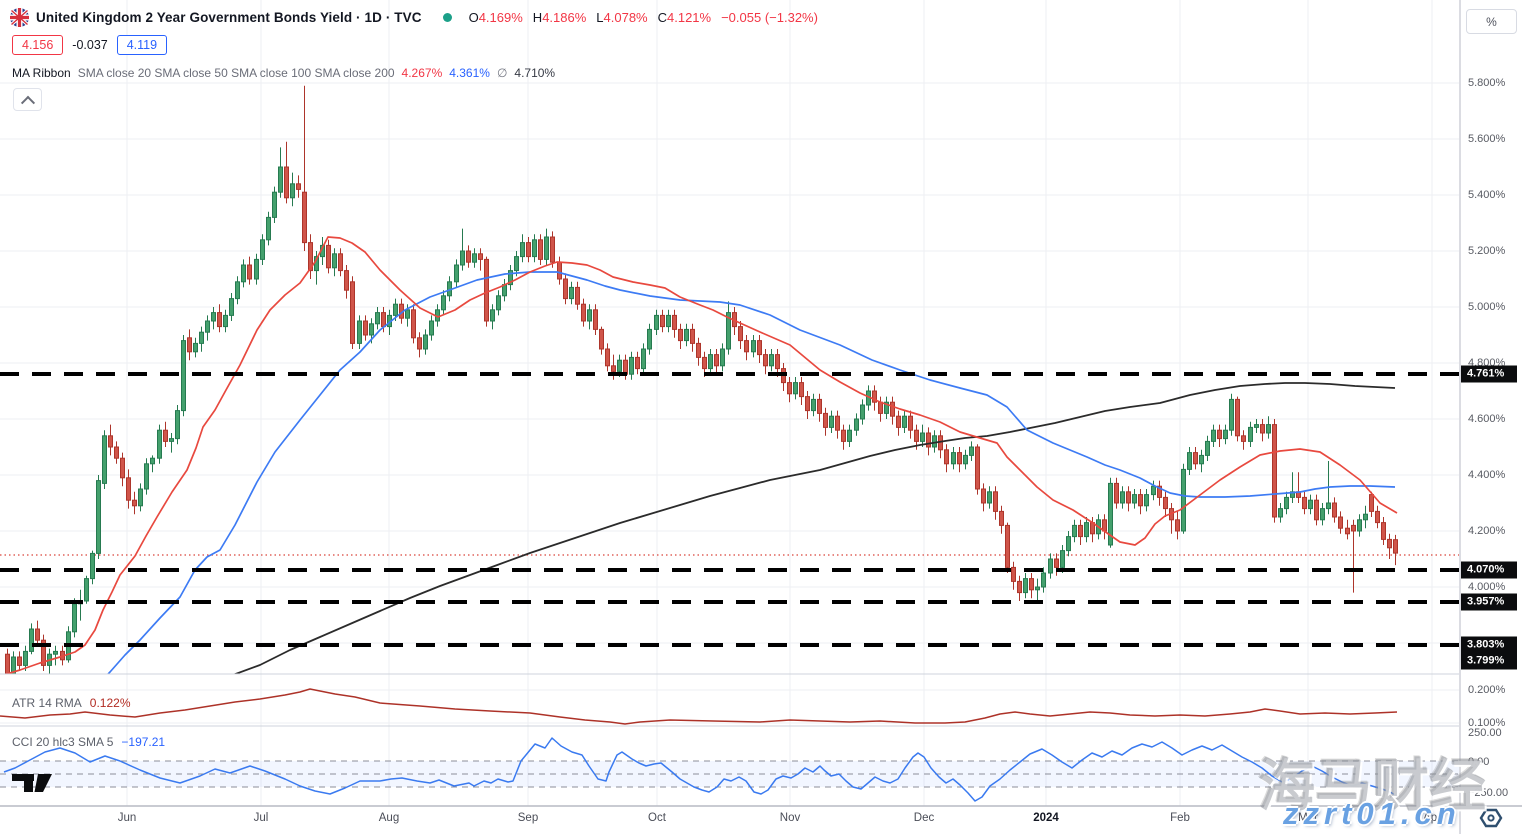  What do you see at coordinates (389, 818) in the screenshot?
I see `time-tick-label: Aug` at bounding box center [389, 818].